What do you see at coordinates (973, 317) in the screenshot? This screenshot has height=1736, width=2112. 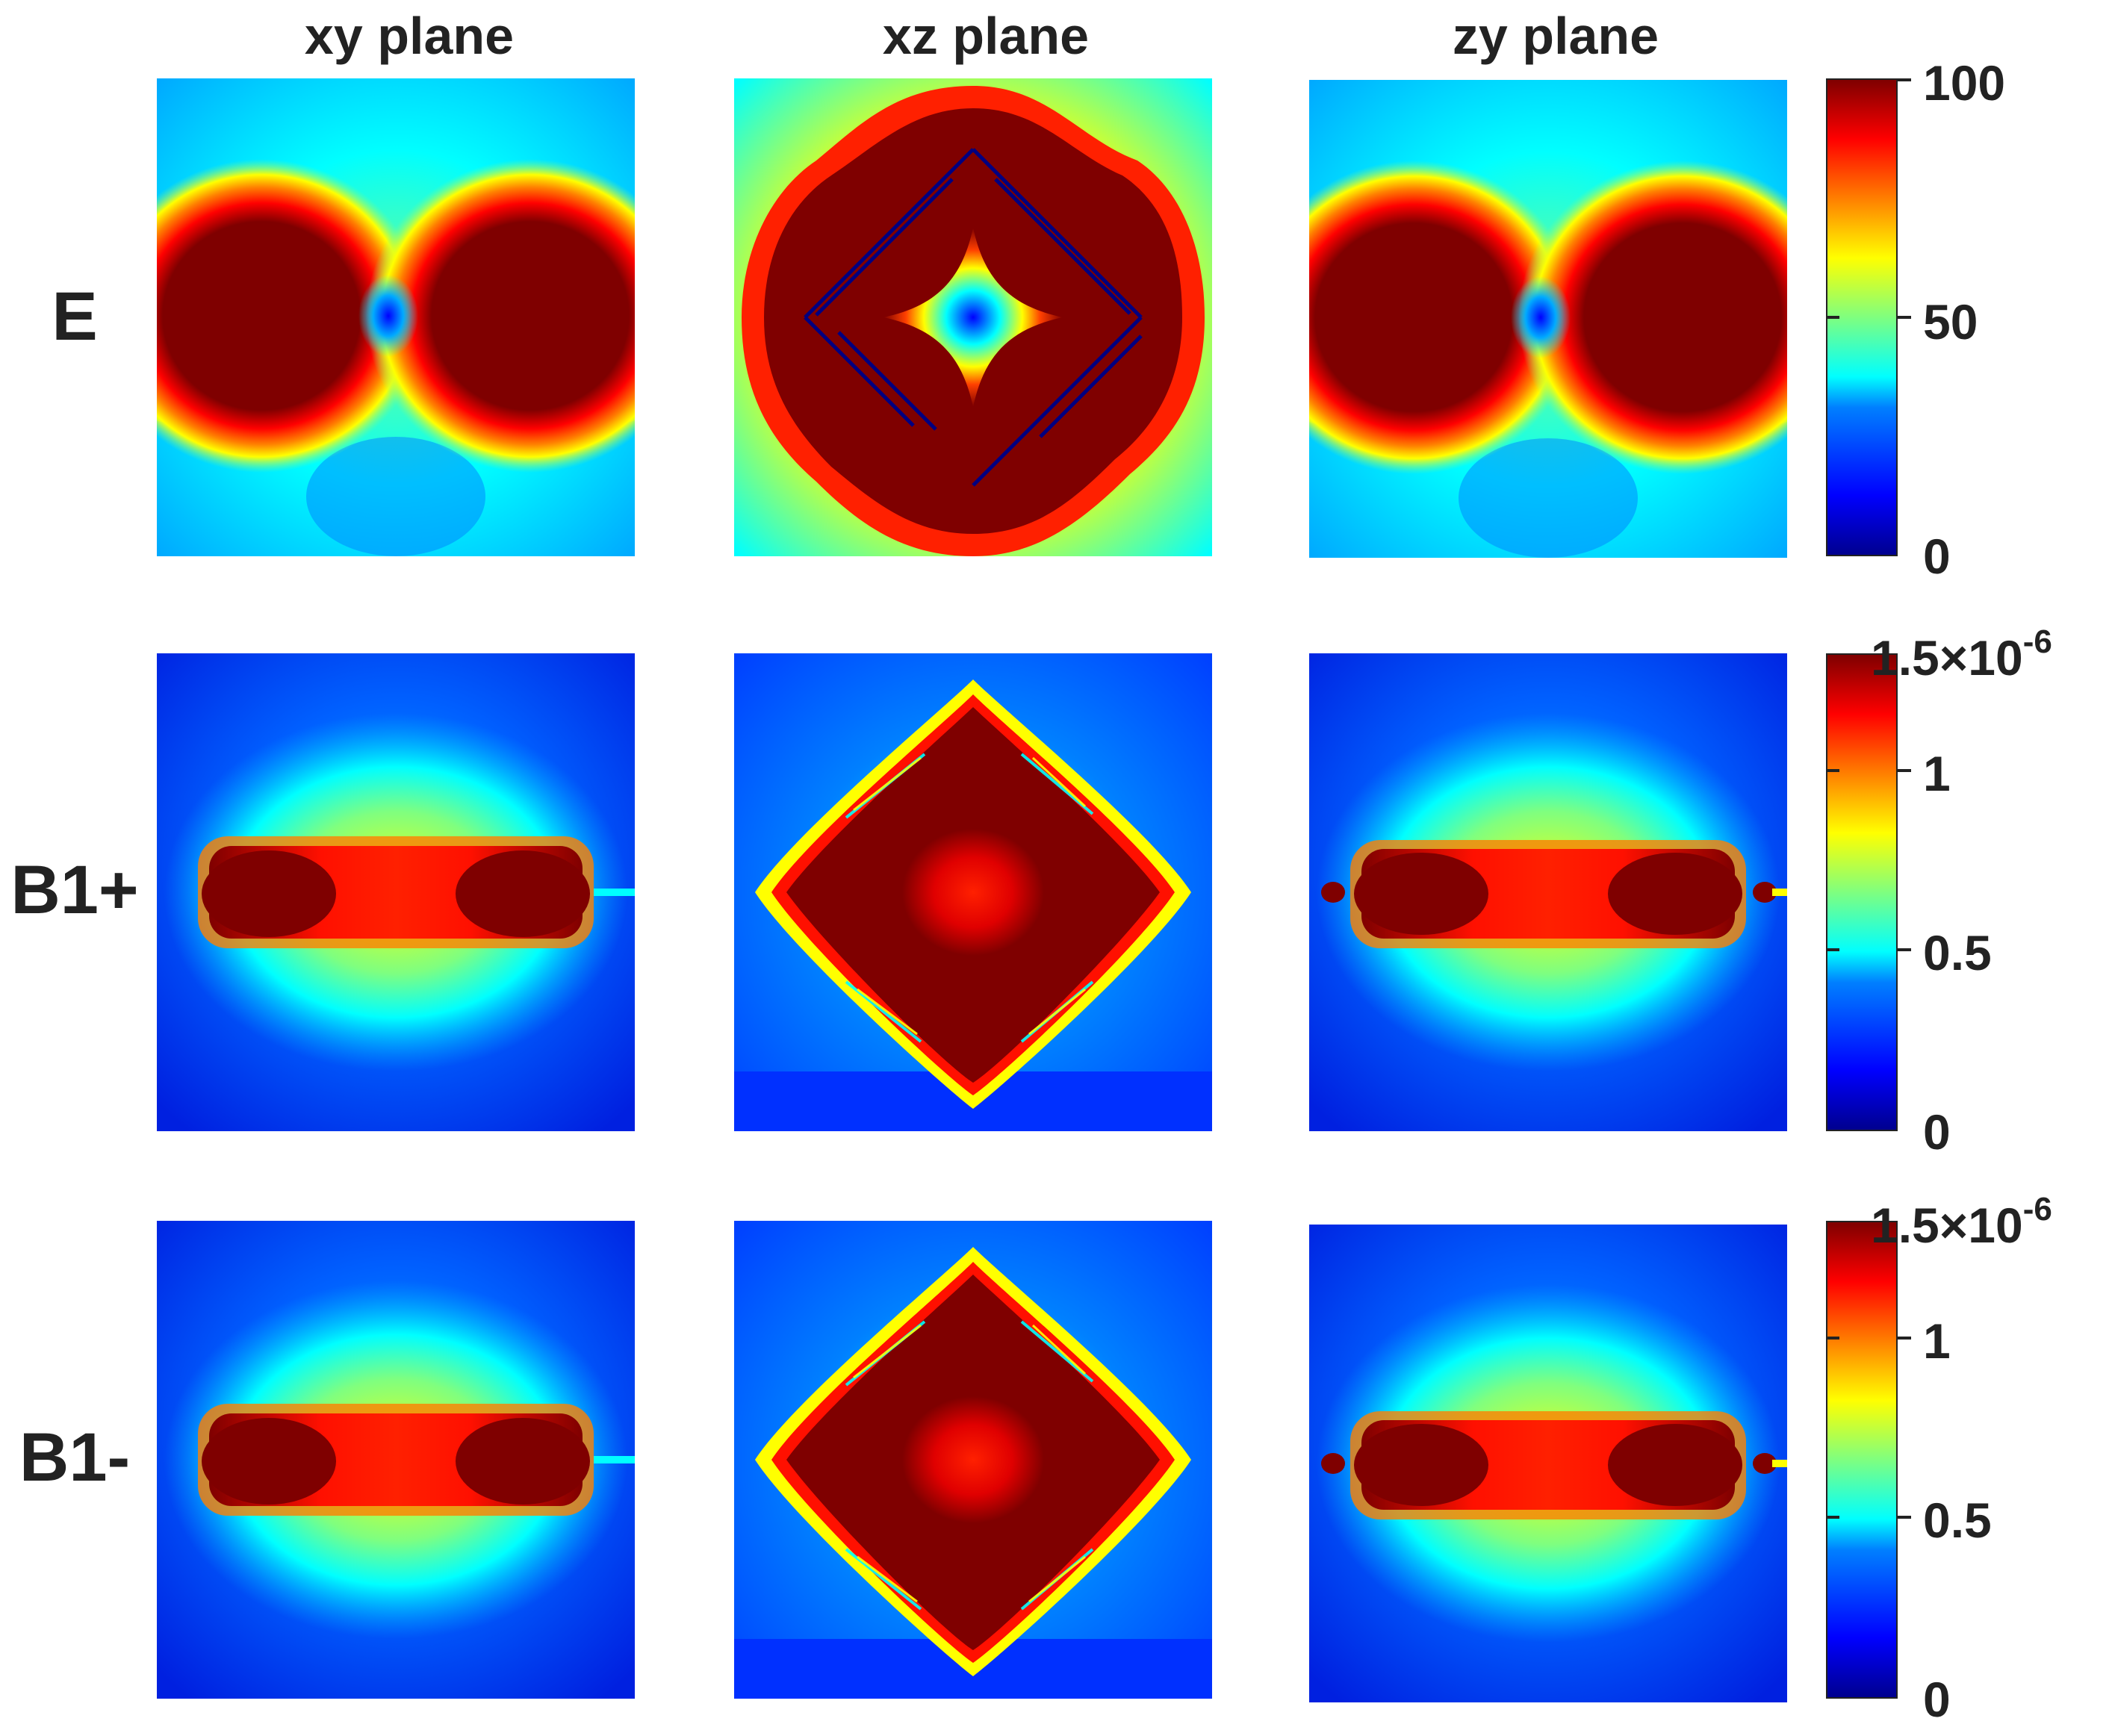 I see `heatmap-e-xz` at bounding box center [973, 317].